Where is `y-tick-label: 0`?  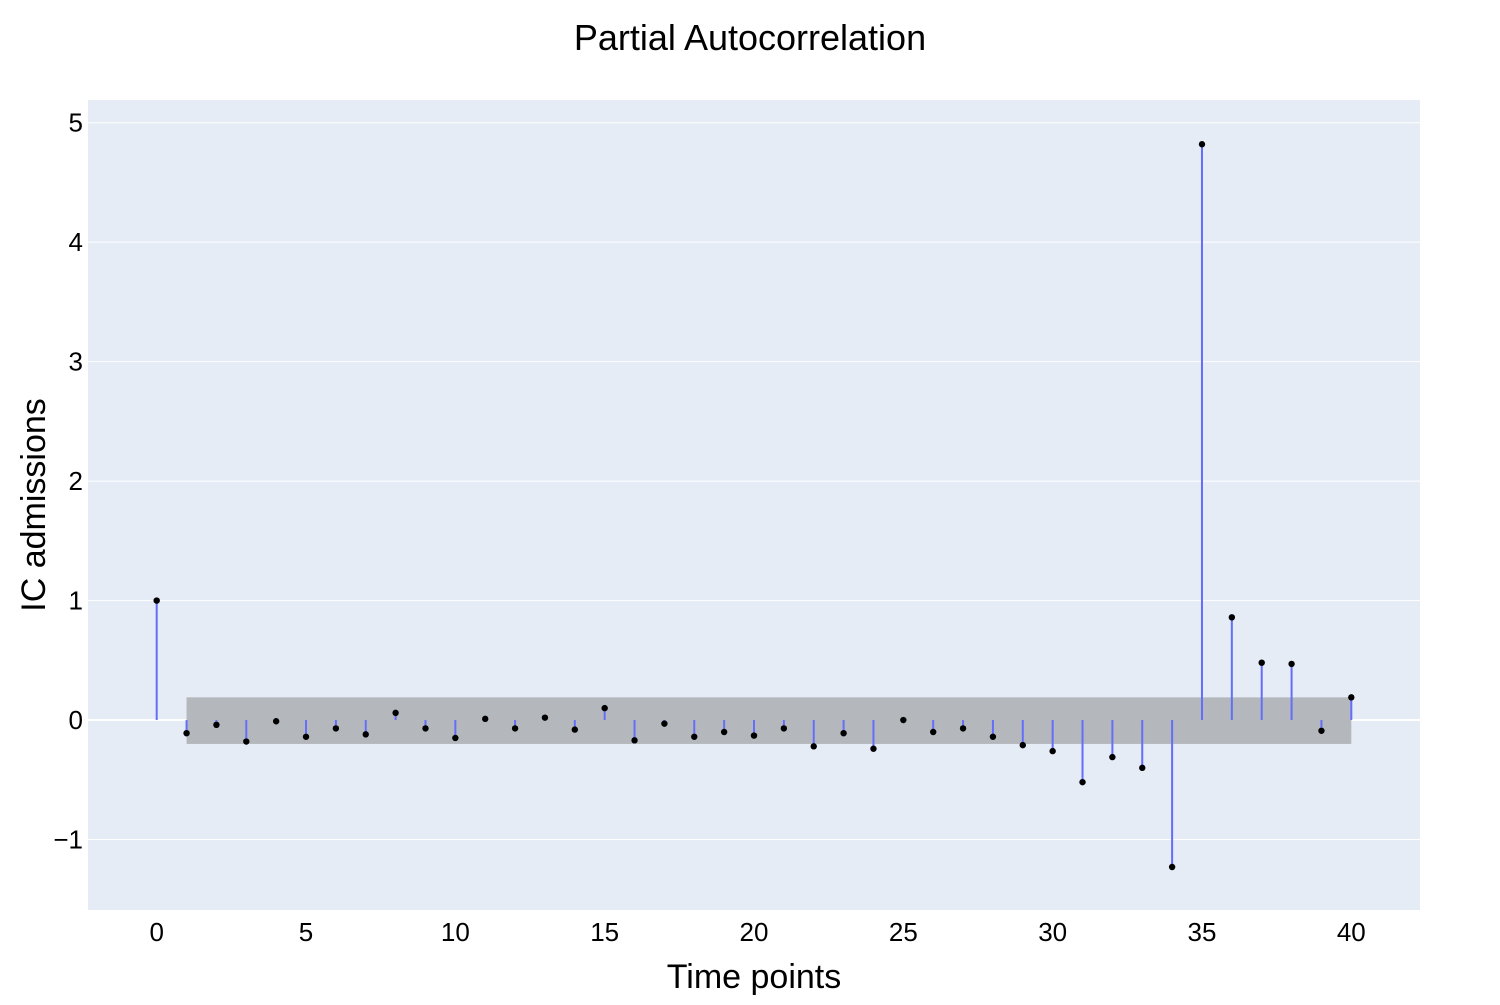 y-tick-label: 0 is located at coordinates (76, 720).